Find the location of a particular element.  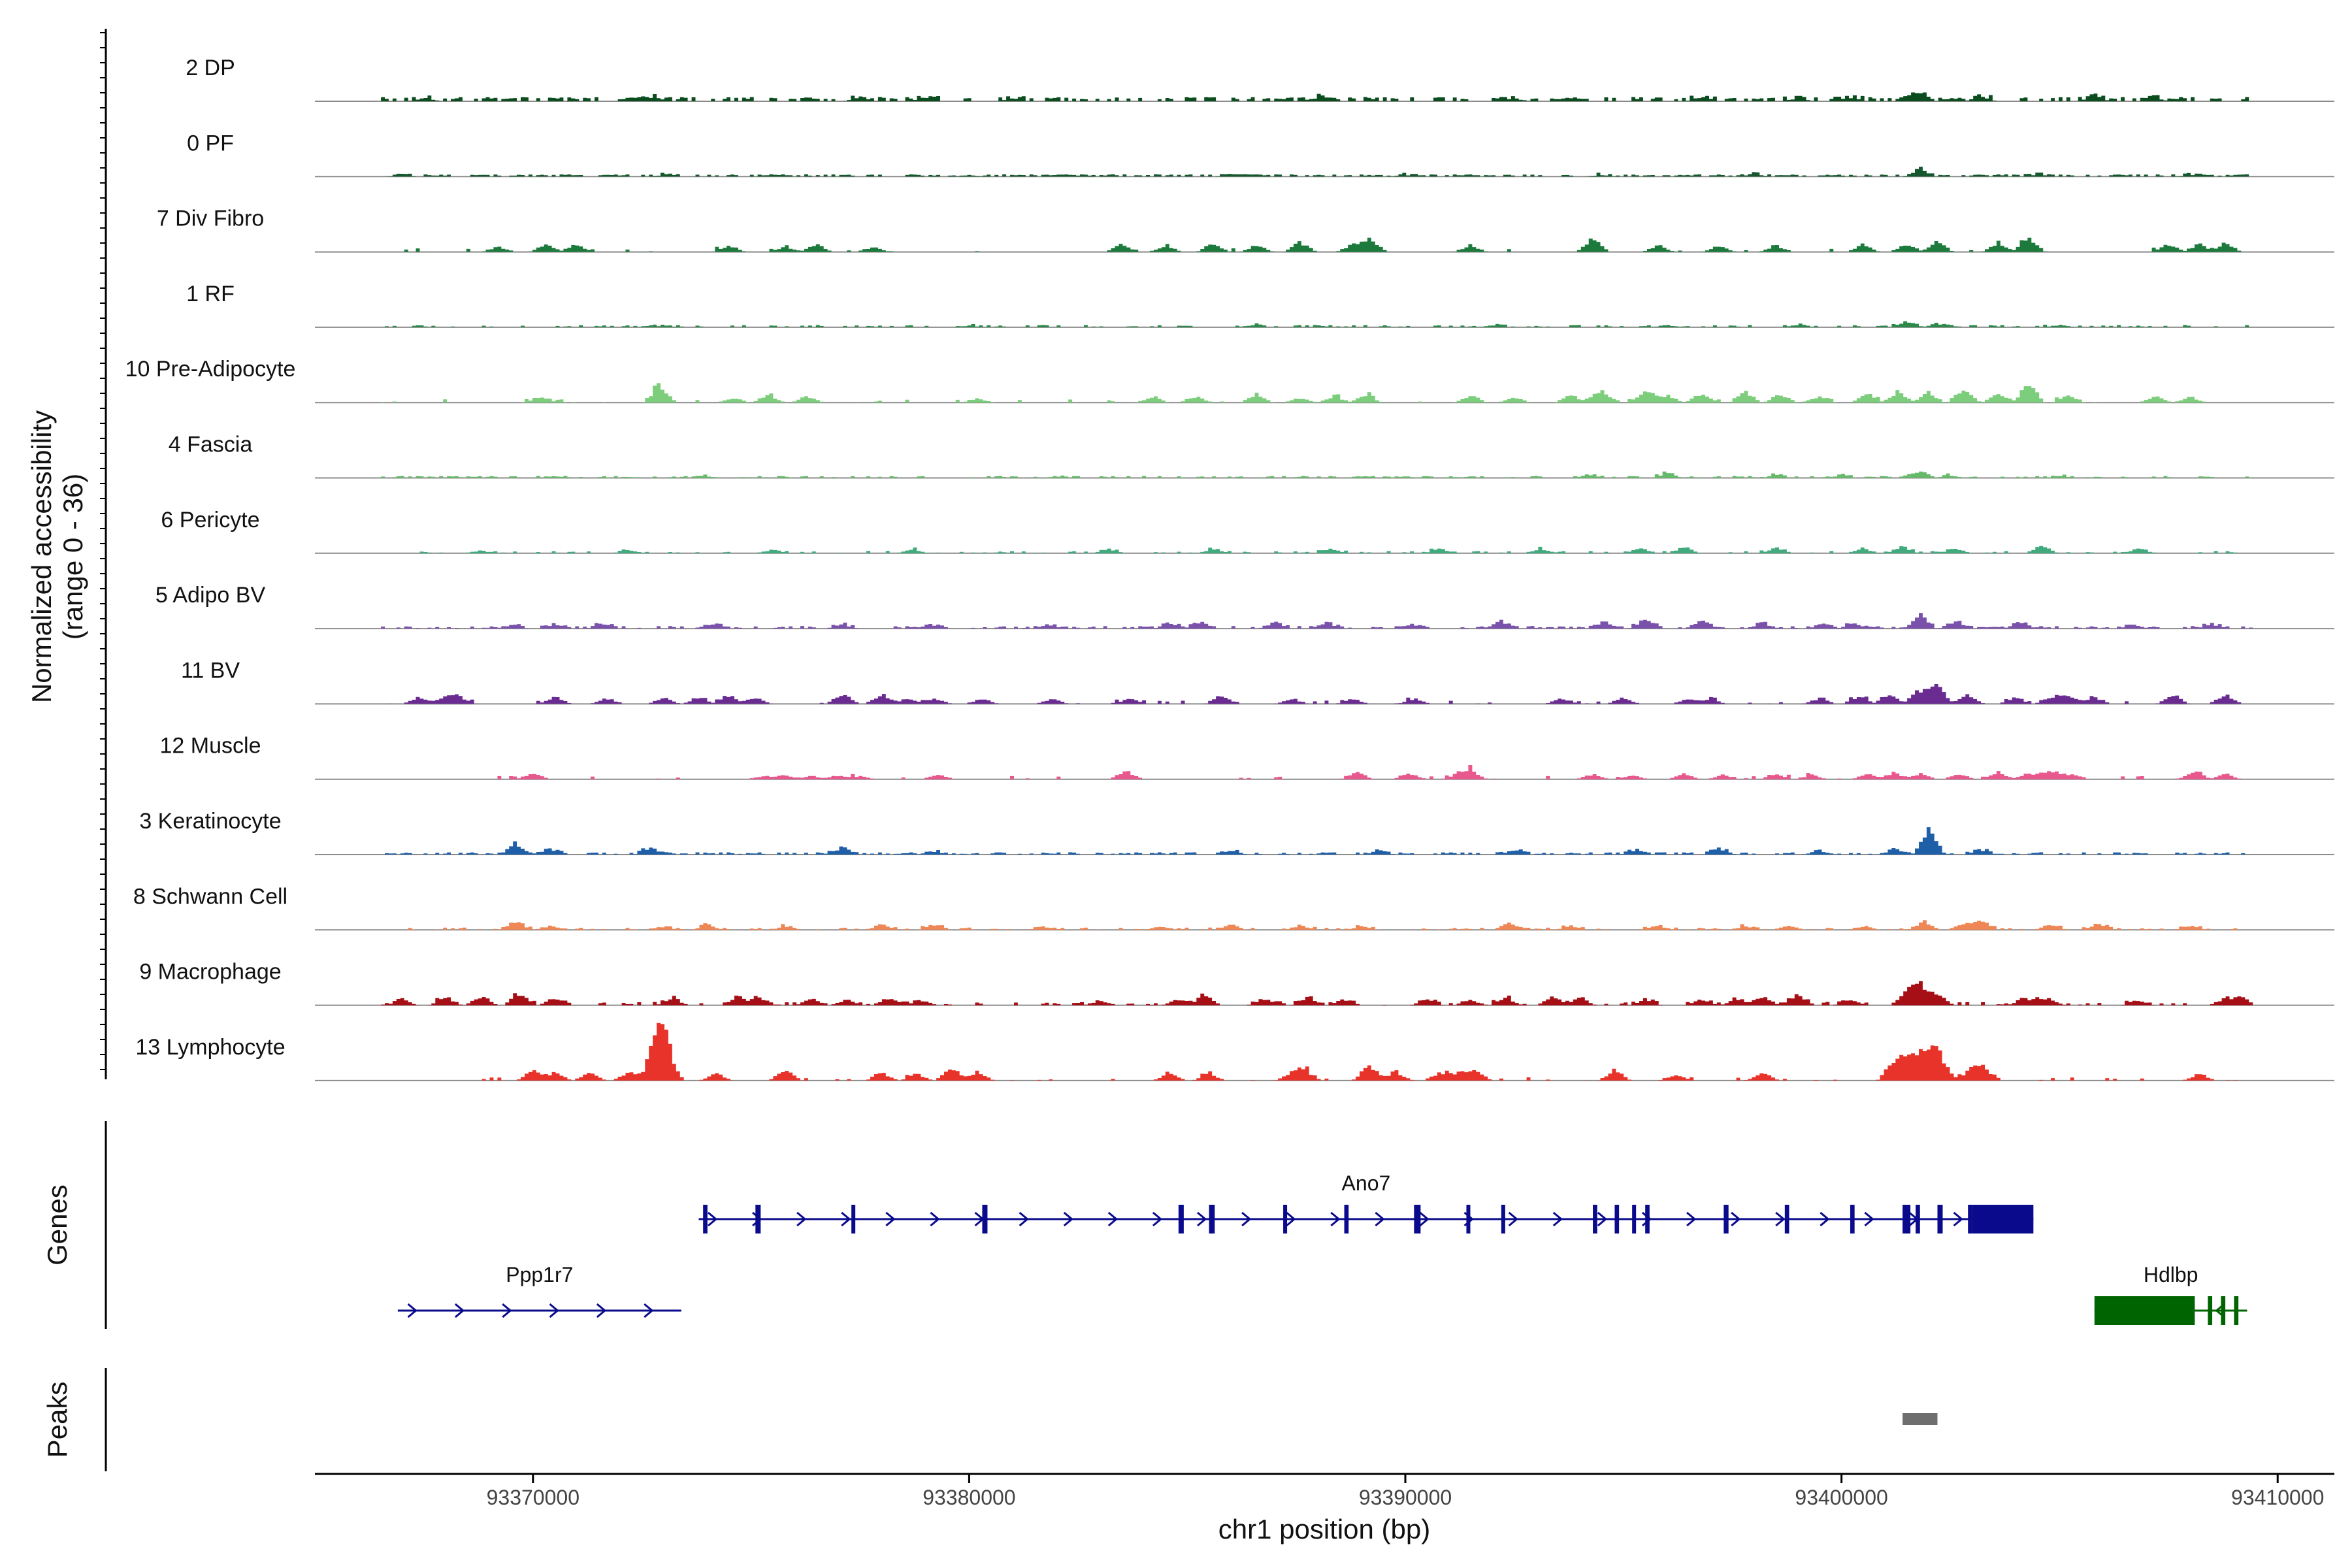

track-4-fascia: 4 Fascia is located at coordinates (1251, 456).